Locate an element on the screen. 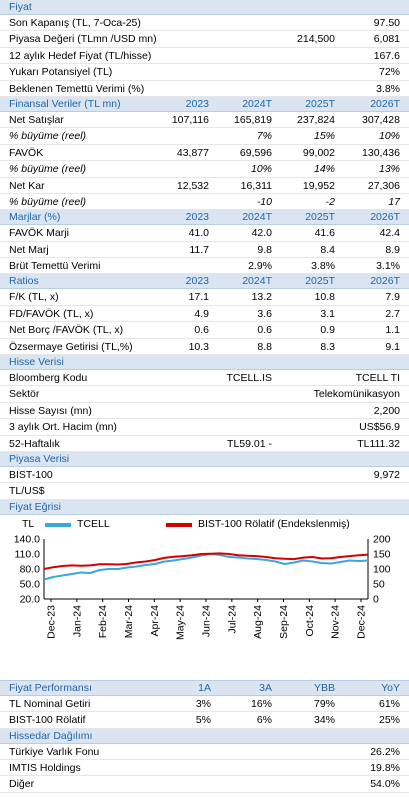 Image resolution: width=409 pixels, height=797 pixels. row-value: 42.4 is located at coordinates (389, 233).